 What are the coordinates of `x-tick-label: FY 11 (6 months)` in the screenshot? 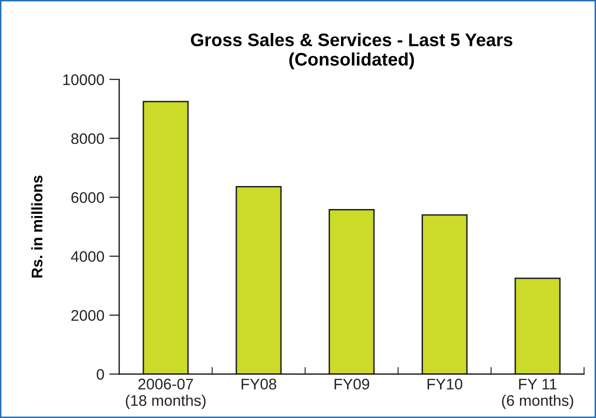 It's located at (538, 393).